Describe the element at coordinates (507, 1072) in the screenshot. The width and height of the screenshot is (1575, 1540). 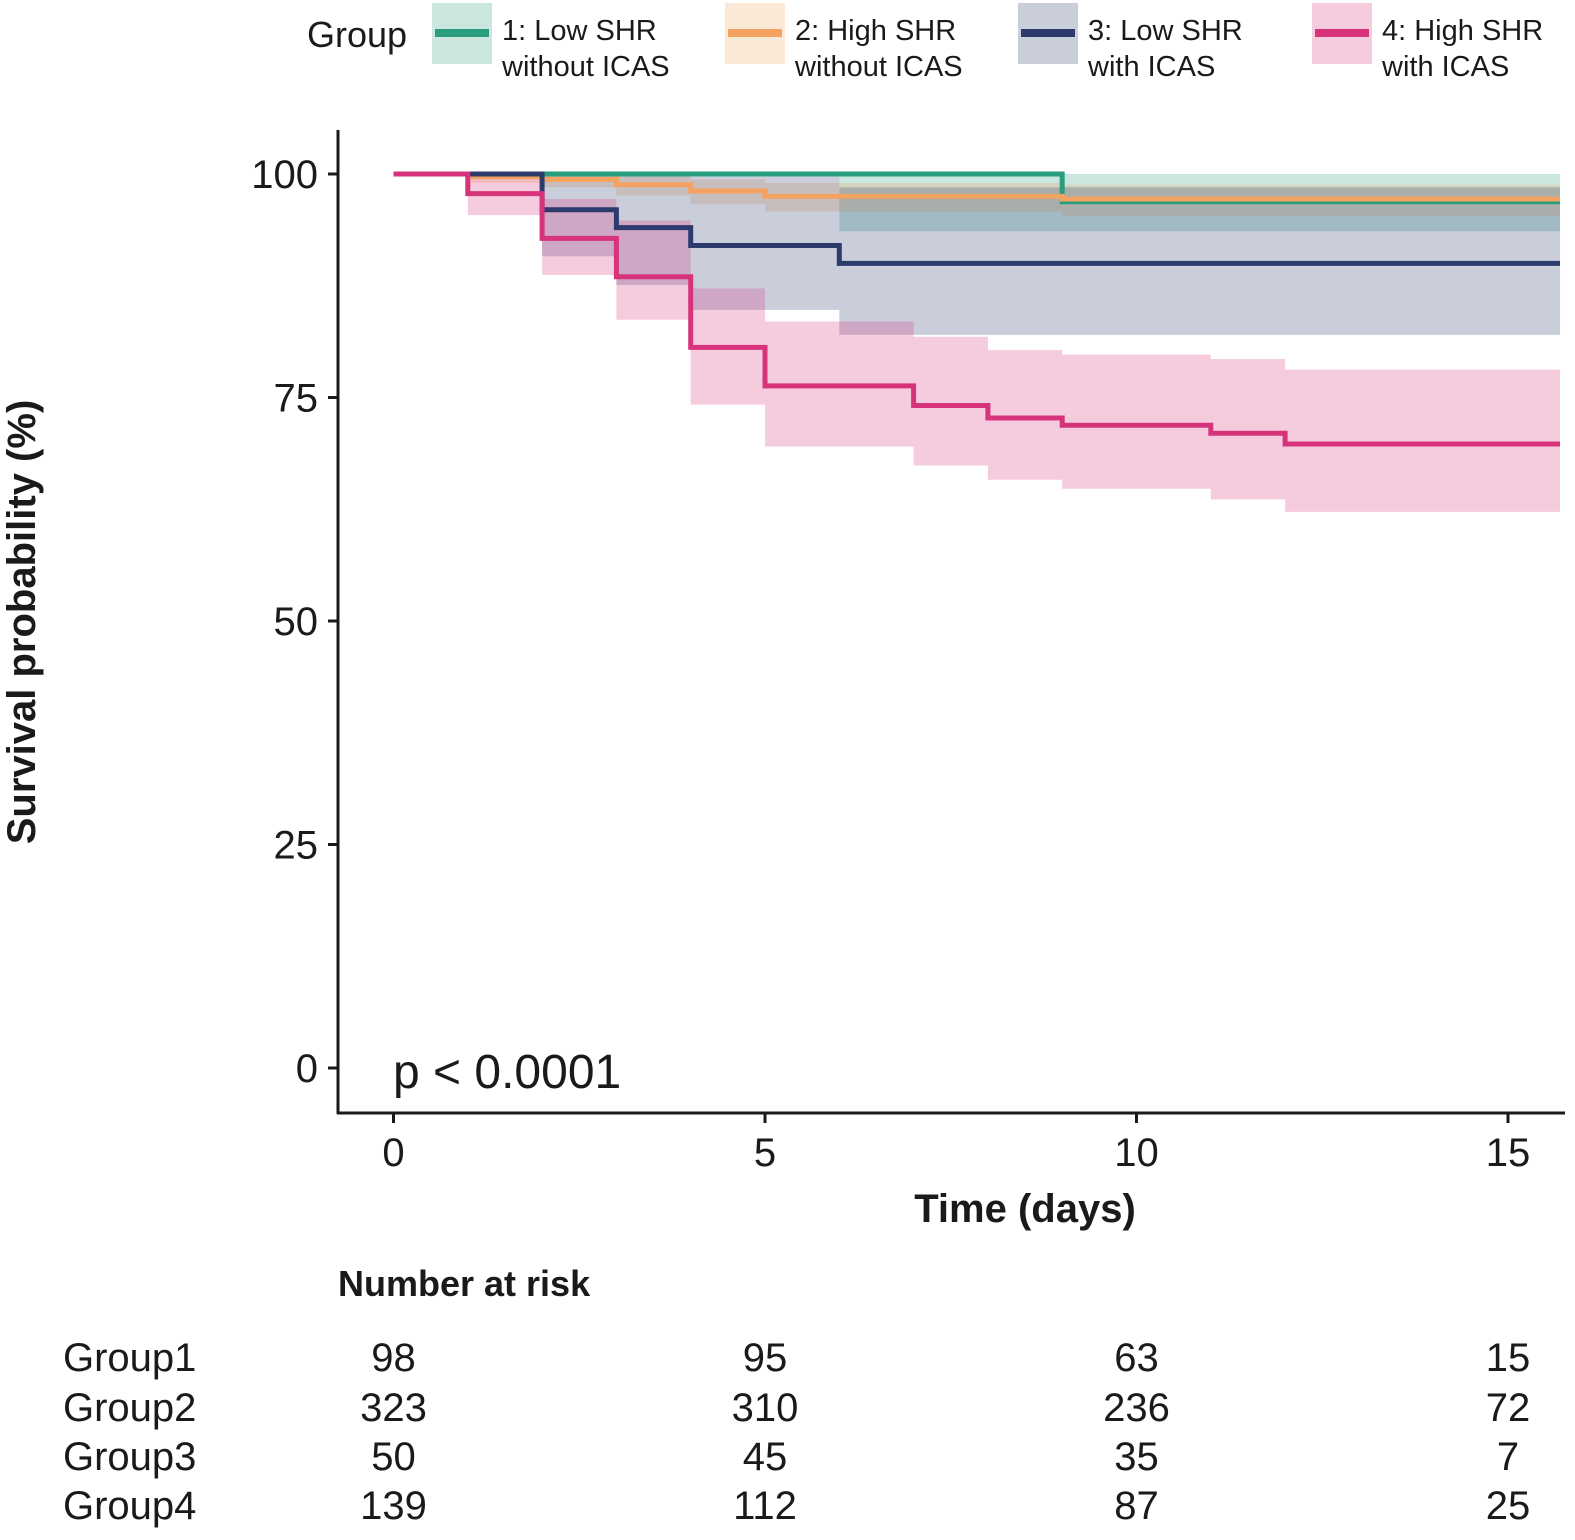
I see `p-value-annotation: p < 0.0001` at that location.